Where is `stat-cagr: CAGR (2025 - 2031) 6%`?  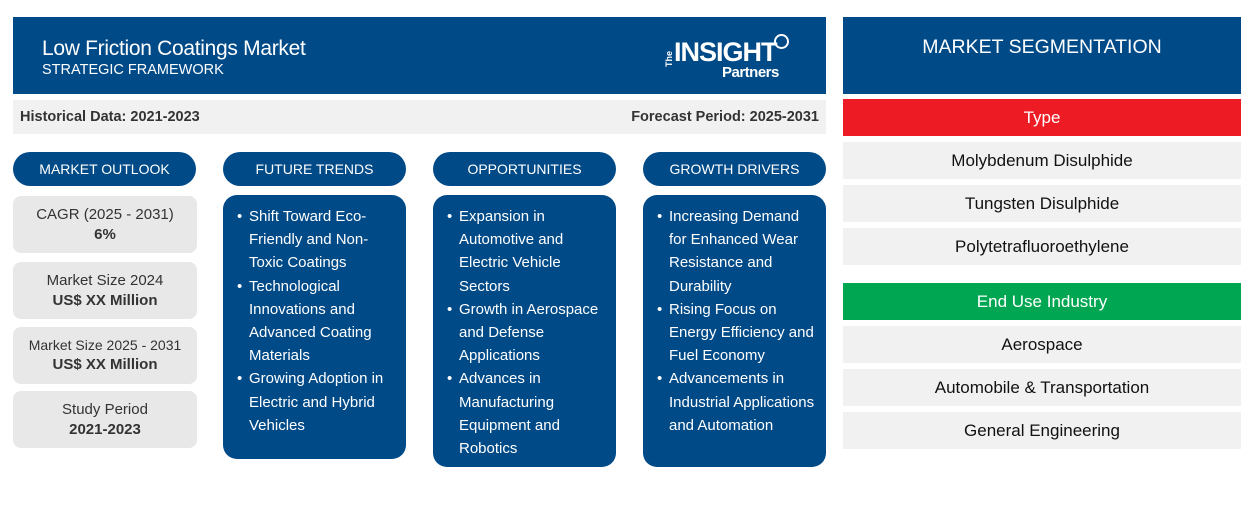
stat-cagr: CAGR (2025 - 2031) 6% is located at coordinates (105, 224).